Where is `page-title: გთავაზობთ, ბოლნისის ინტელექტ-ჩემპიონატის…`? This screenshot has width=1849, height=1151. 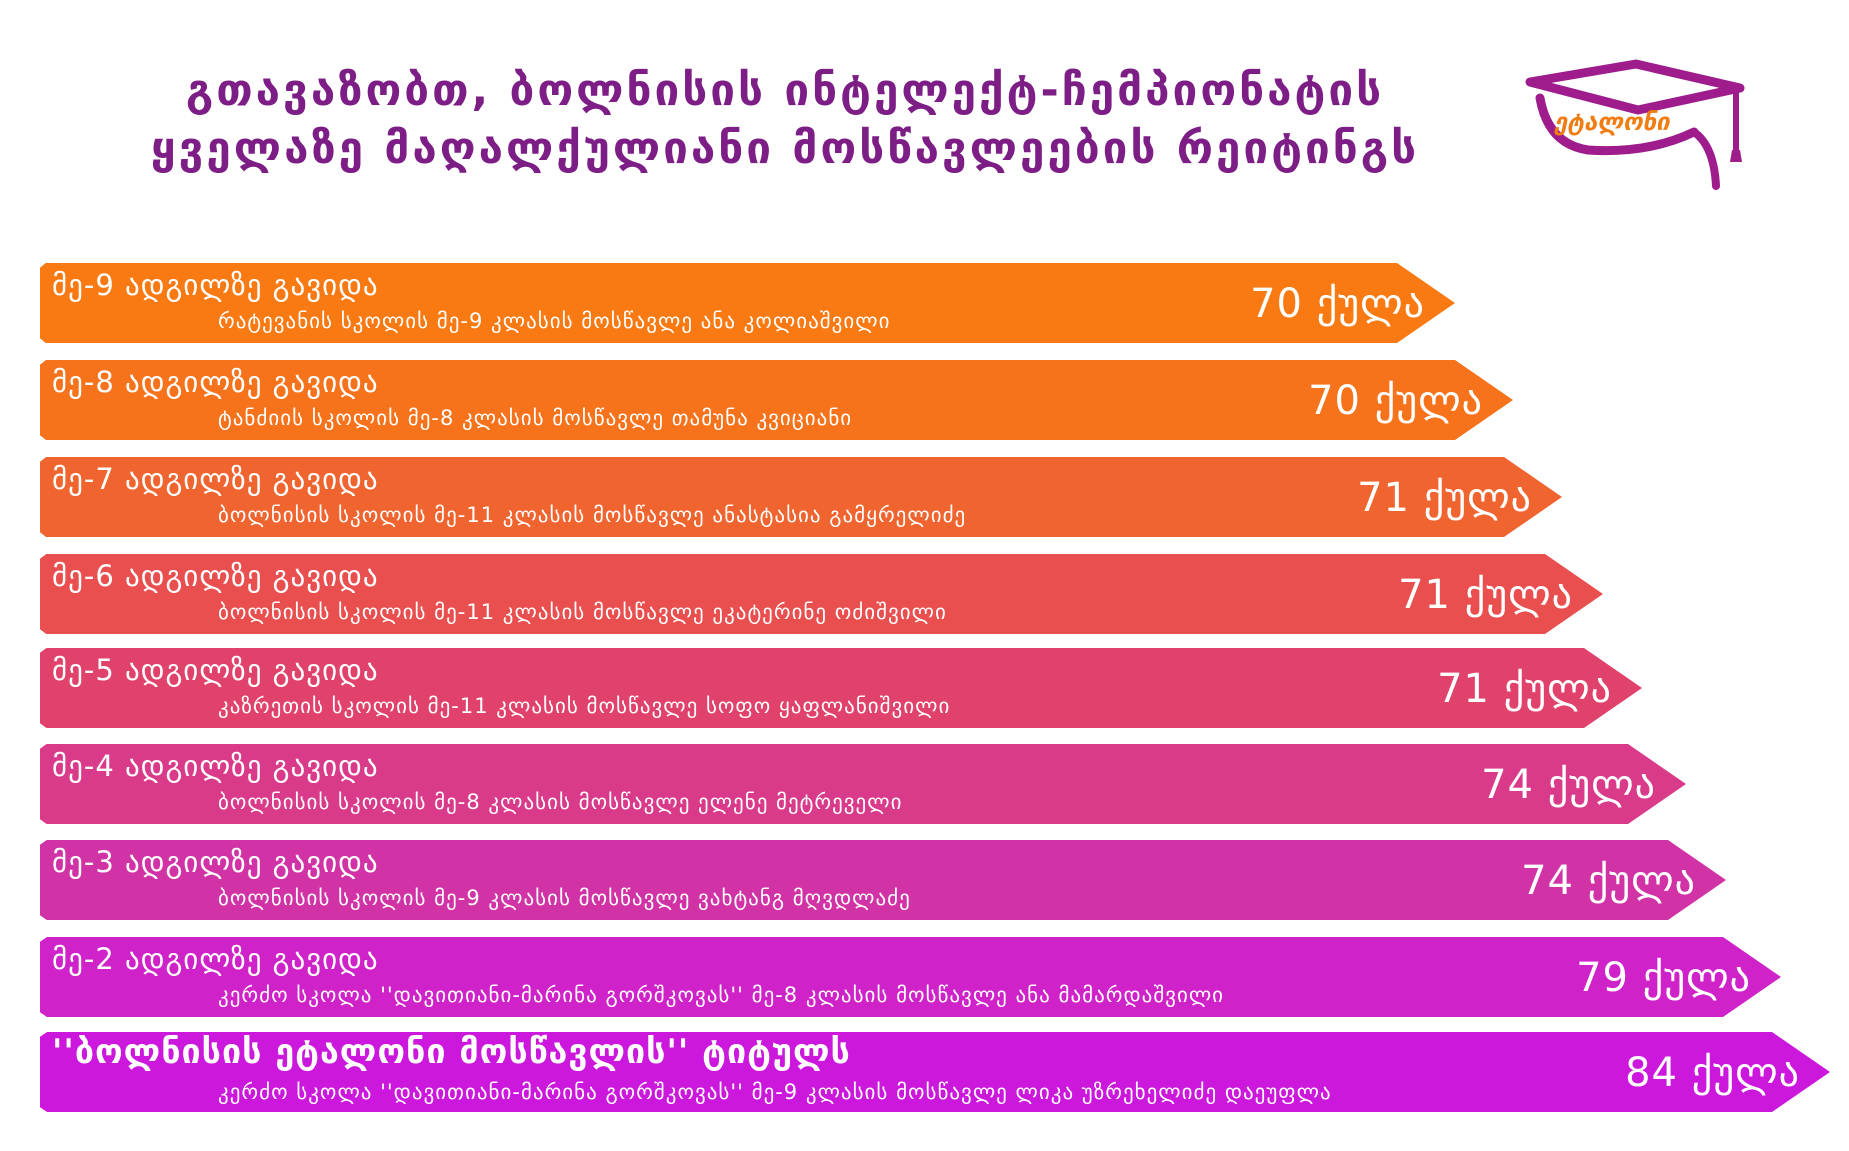 page-title: გთავაზობთ, ბოლნისის ინტელექტ-ჩემპიონატის… is located at coordinates (785, 120).